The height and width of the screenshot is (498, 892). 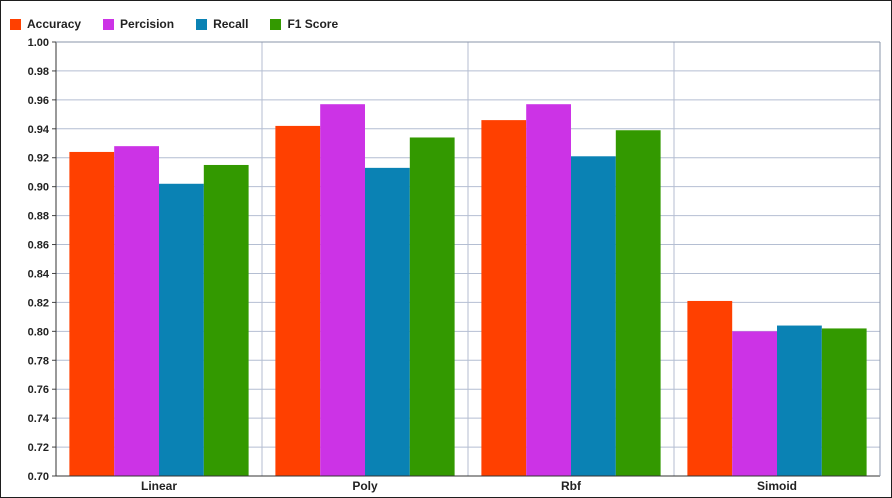 What do you see at coordinates (571, 486) in the screenshot?
I see `x-category-label: Rbf` at bounding box center [571, 486].